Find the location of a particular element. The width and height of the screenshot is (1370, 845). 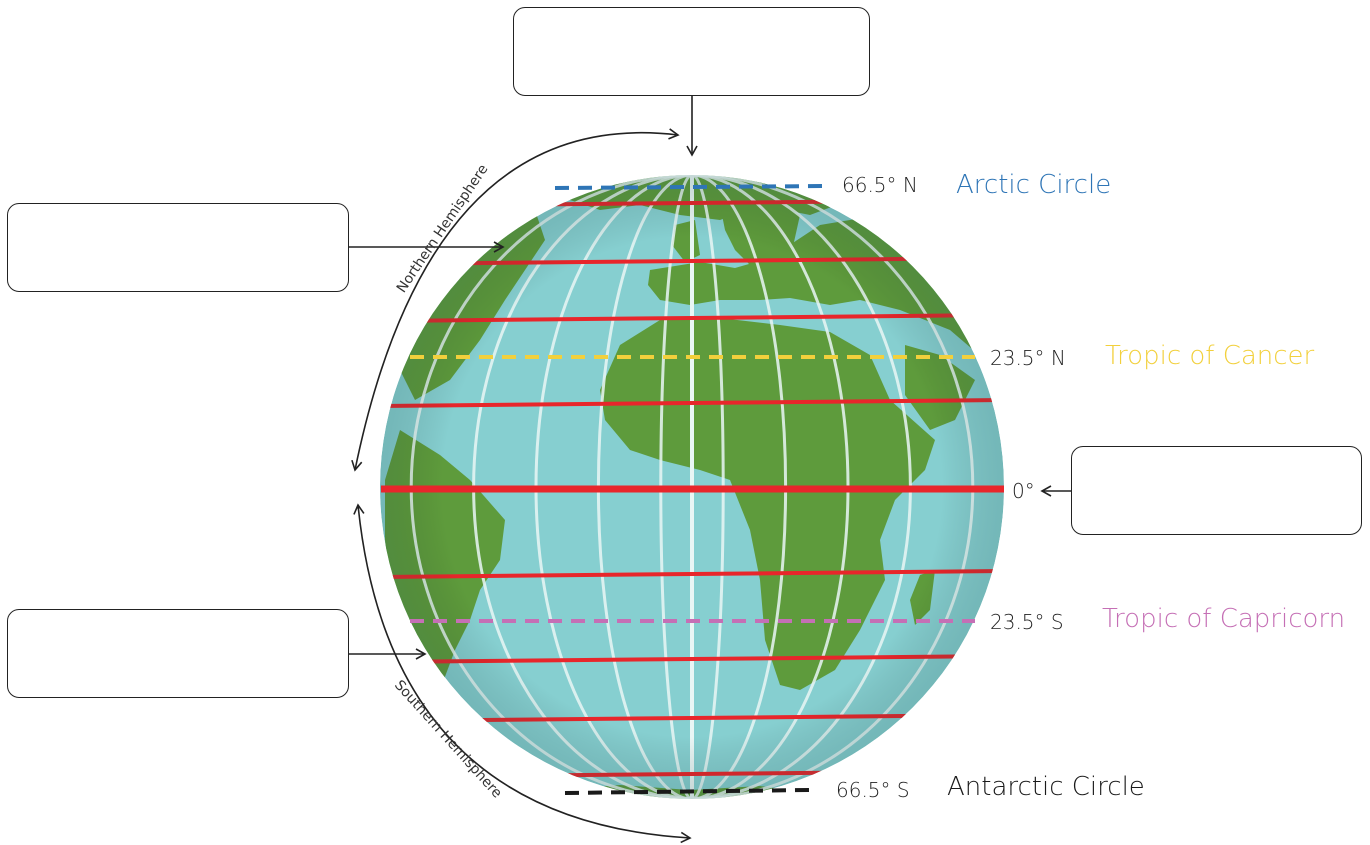

cancer-degree-label: 23.5° N is located at coordinates (1028, 358).